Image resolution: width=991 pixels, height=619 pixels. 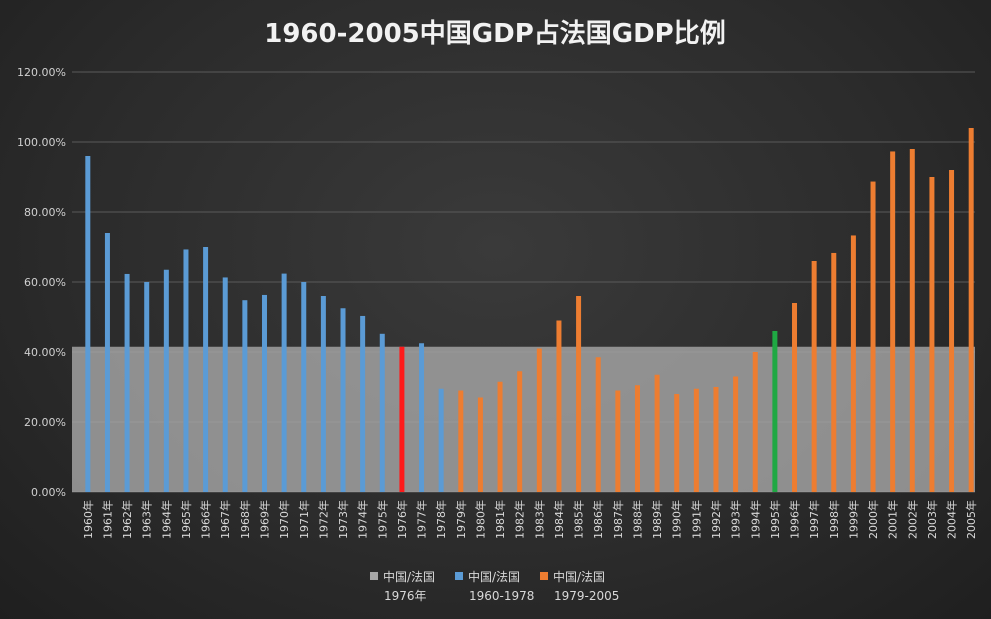 I want to click on bar-2005年, so click(x=971, y=310).